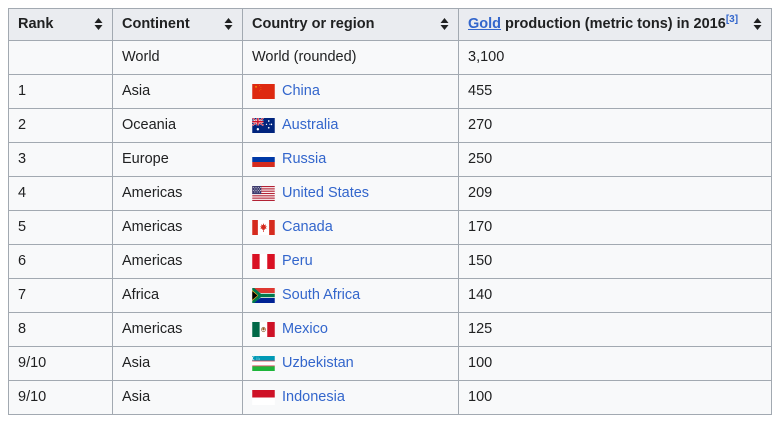 This screenshot has width=778, height=429. I want to click on table-row: World World (rounded) 3,100, so click(390, 57).